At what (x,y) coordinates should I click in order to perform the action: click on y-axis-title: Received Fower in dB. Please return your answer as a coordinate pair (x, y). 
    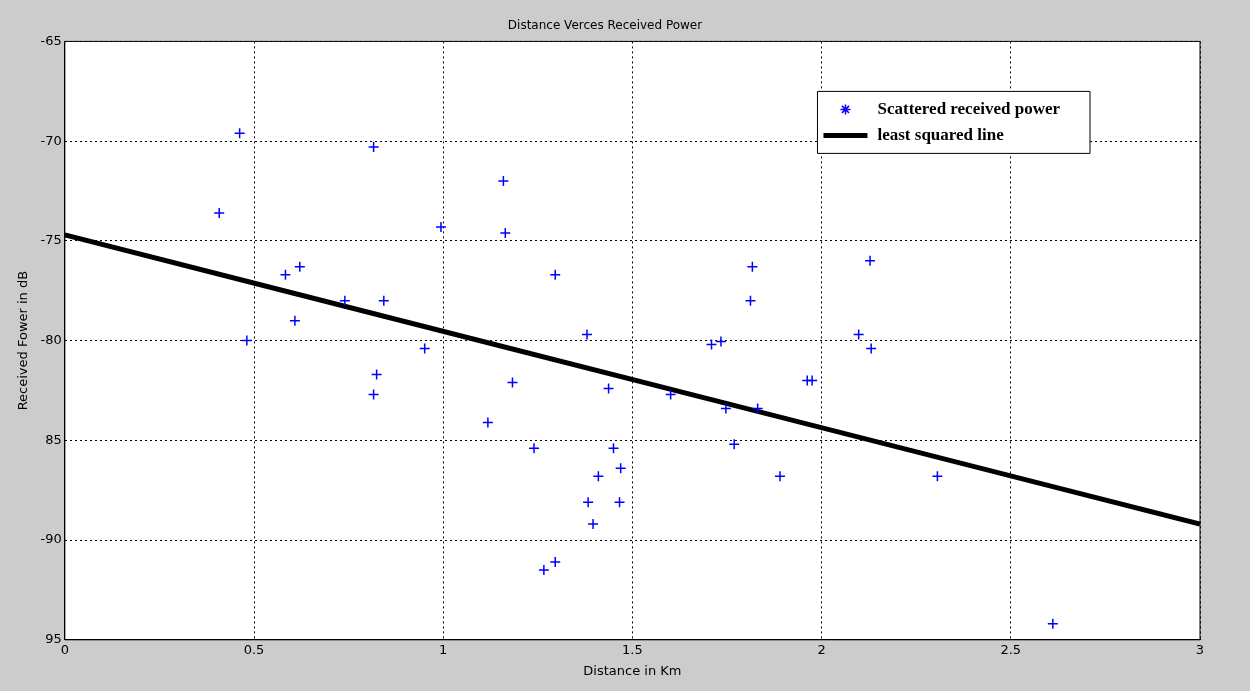
    Looking at the image, I should click on (23, 340).